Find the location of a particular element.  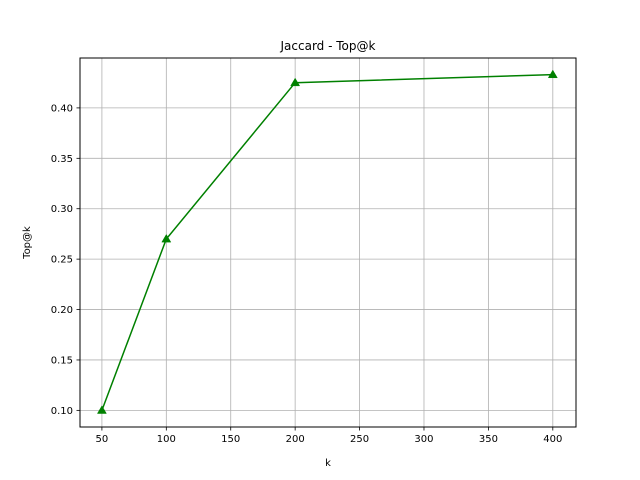

y-tick-label: 0.20 is located at coordinates (62, 310).